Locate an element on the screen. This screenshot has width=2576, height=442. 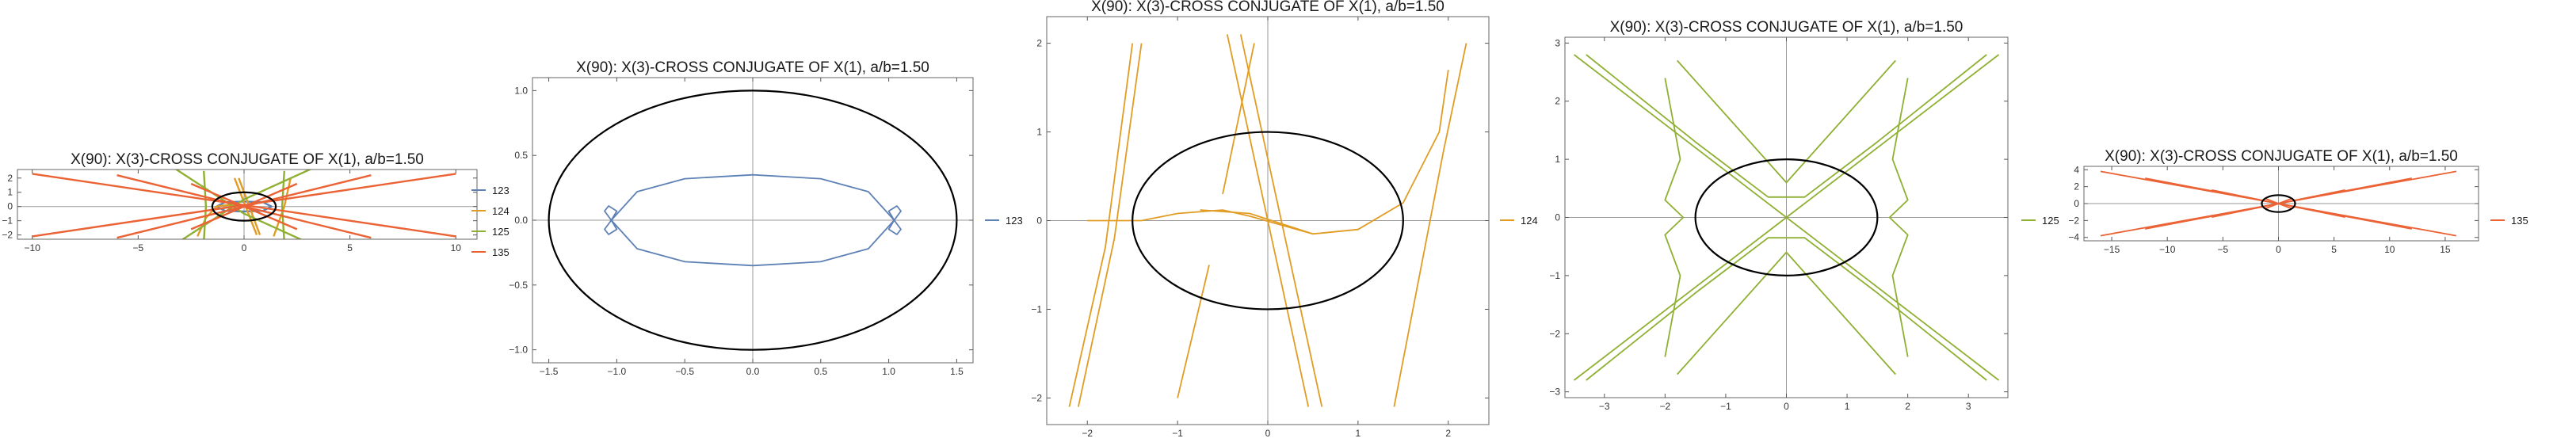
x-tick-label: 1.5 is located at coordinates (957, 371).